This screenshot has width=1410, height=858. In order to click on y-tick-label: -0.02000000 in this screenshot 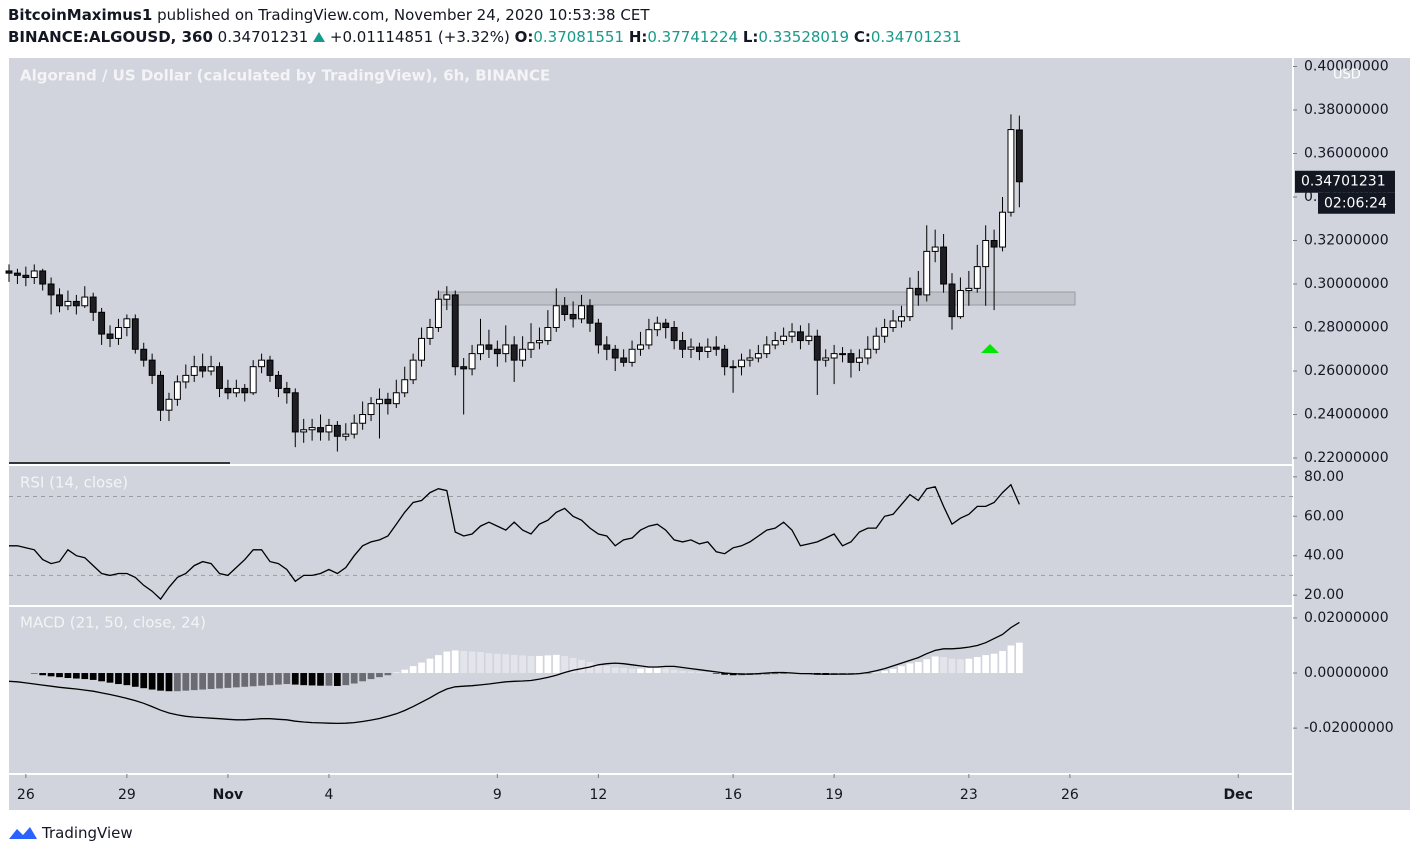, I will do `click(1349, 728)`.